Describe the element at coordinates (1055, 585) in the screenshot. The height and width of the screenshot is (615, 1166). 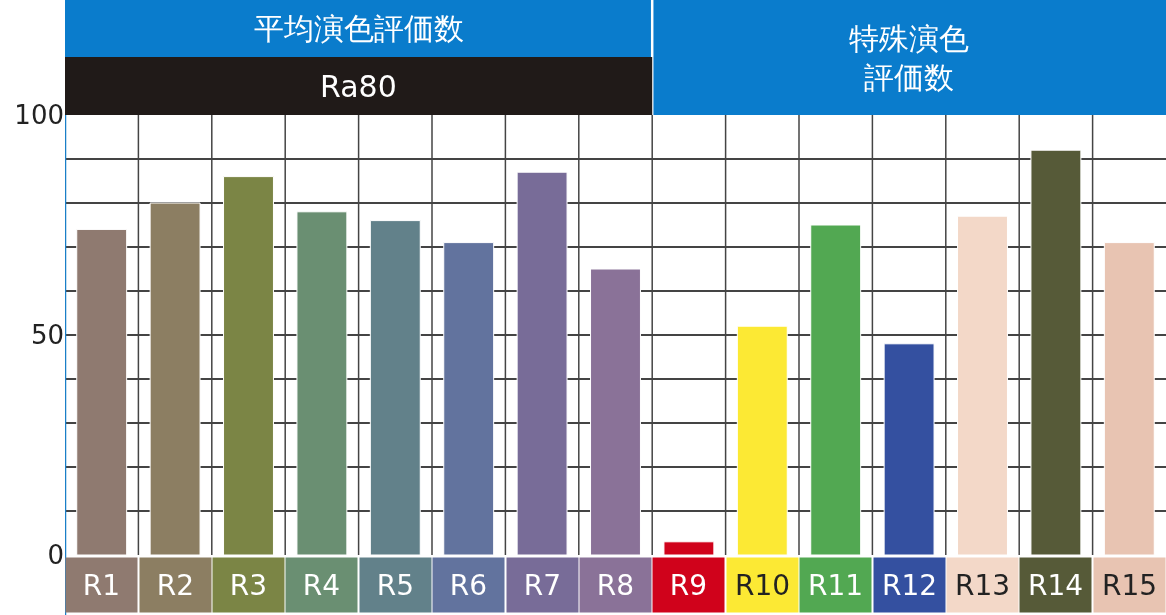
I see `x-tick-label: R14` at that location.